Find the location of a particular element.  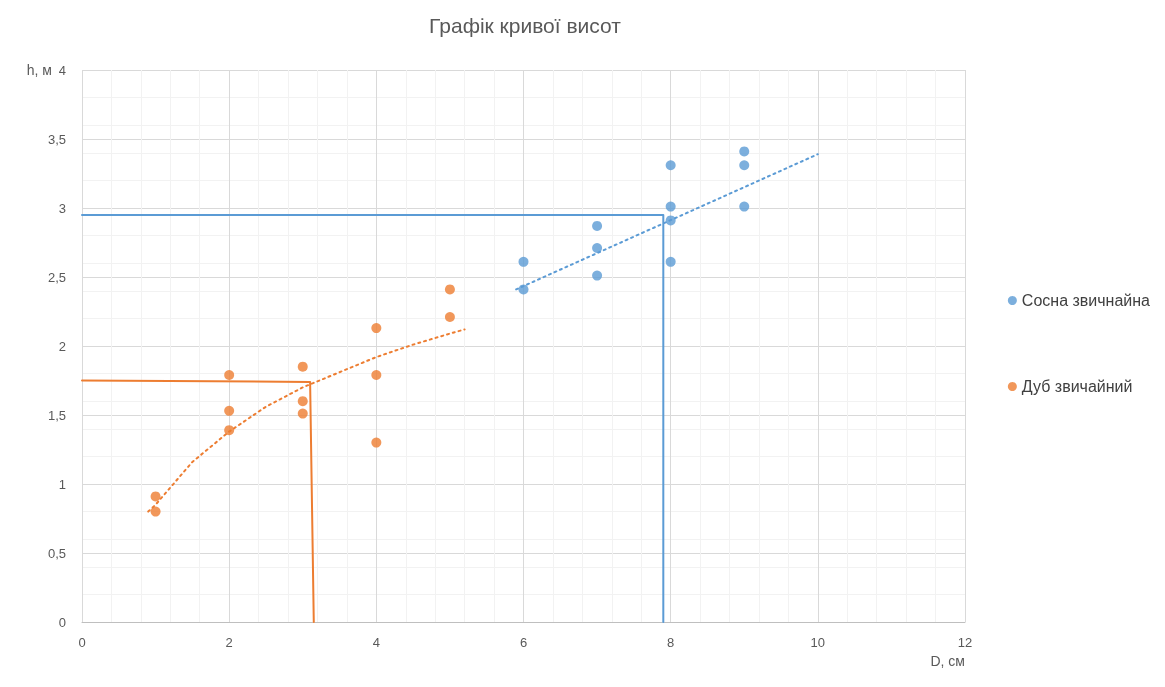

y-tick-label: 1,5 is located at coordinates (56, 415).